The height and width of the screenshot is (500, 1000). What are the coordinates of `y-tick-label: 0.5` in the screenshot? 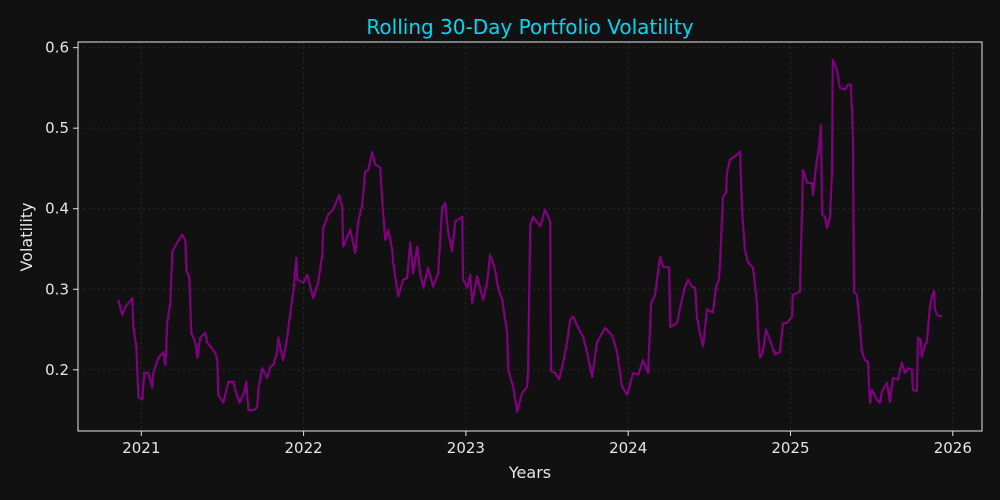 It's located at (57, 128).